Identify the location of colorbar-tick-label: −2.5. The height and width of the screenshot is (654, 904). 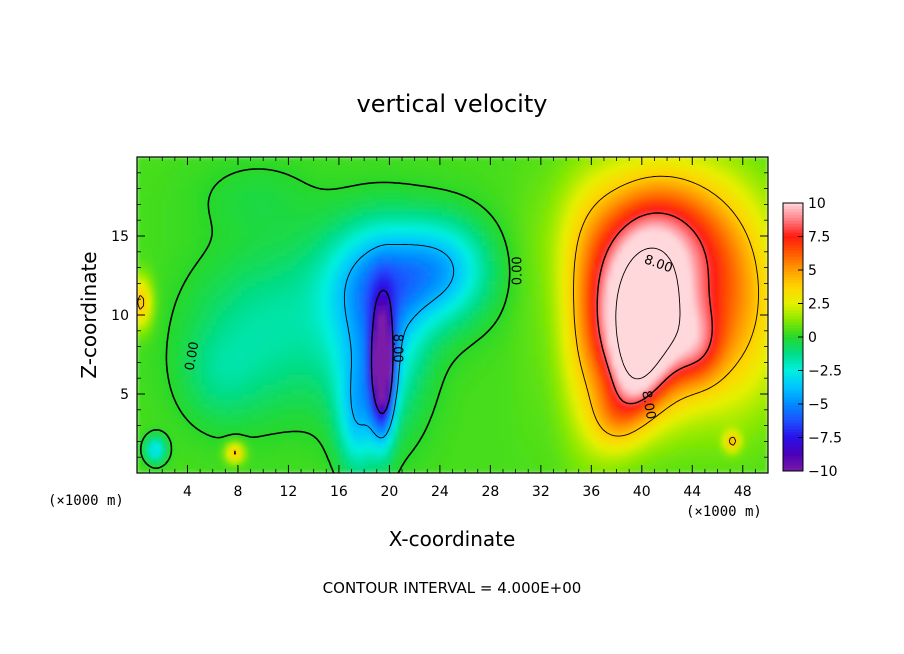
(825, 372).